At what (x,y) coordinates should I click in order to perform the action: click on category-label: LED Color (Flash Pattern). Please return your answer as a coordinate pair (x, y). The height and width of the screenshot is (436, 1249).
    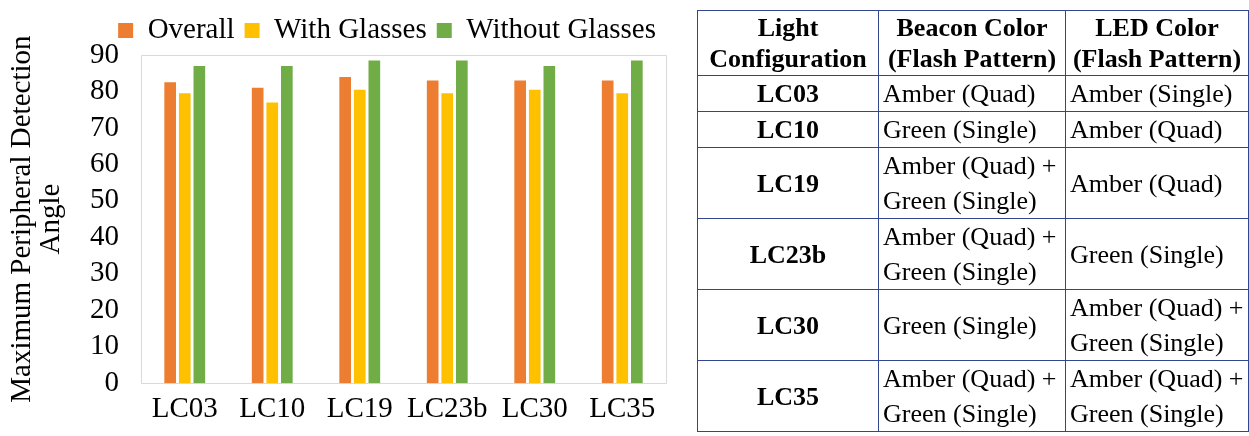
    Looking at the image, I should click on (1157, 43).